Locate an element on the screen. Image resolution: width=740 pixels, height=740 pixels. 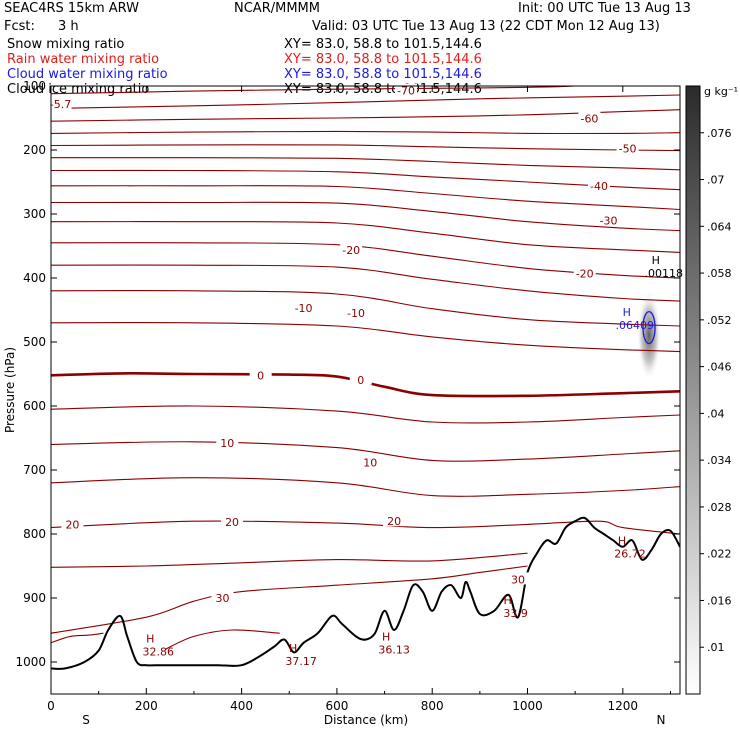
contour-label: -10 is located at coordinates (356, 313).